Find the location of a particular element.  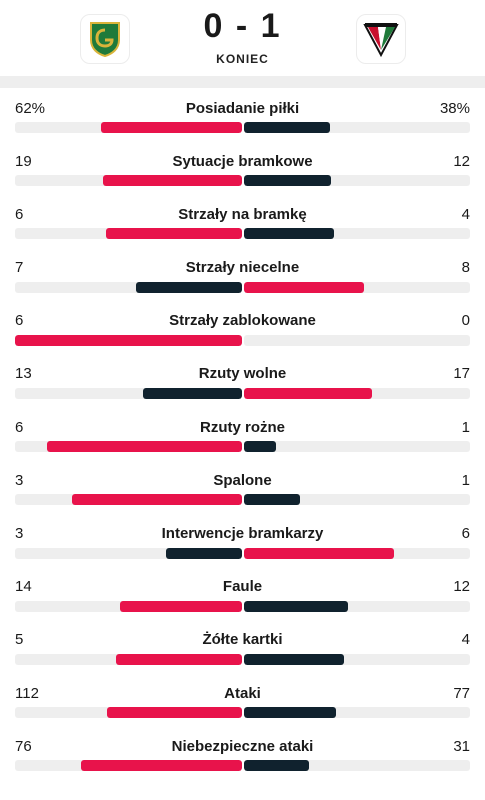

home-stat-value: 7 is located at coordinates (19, 268).